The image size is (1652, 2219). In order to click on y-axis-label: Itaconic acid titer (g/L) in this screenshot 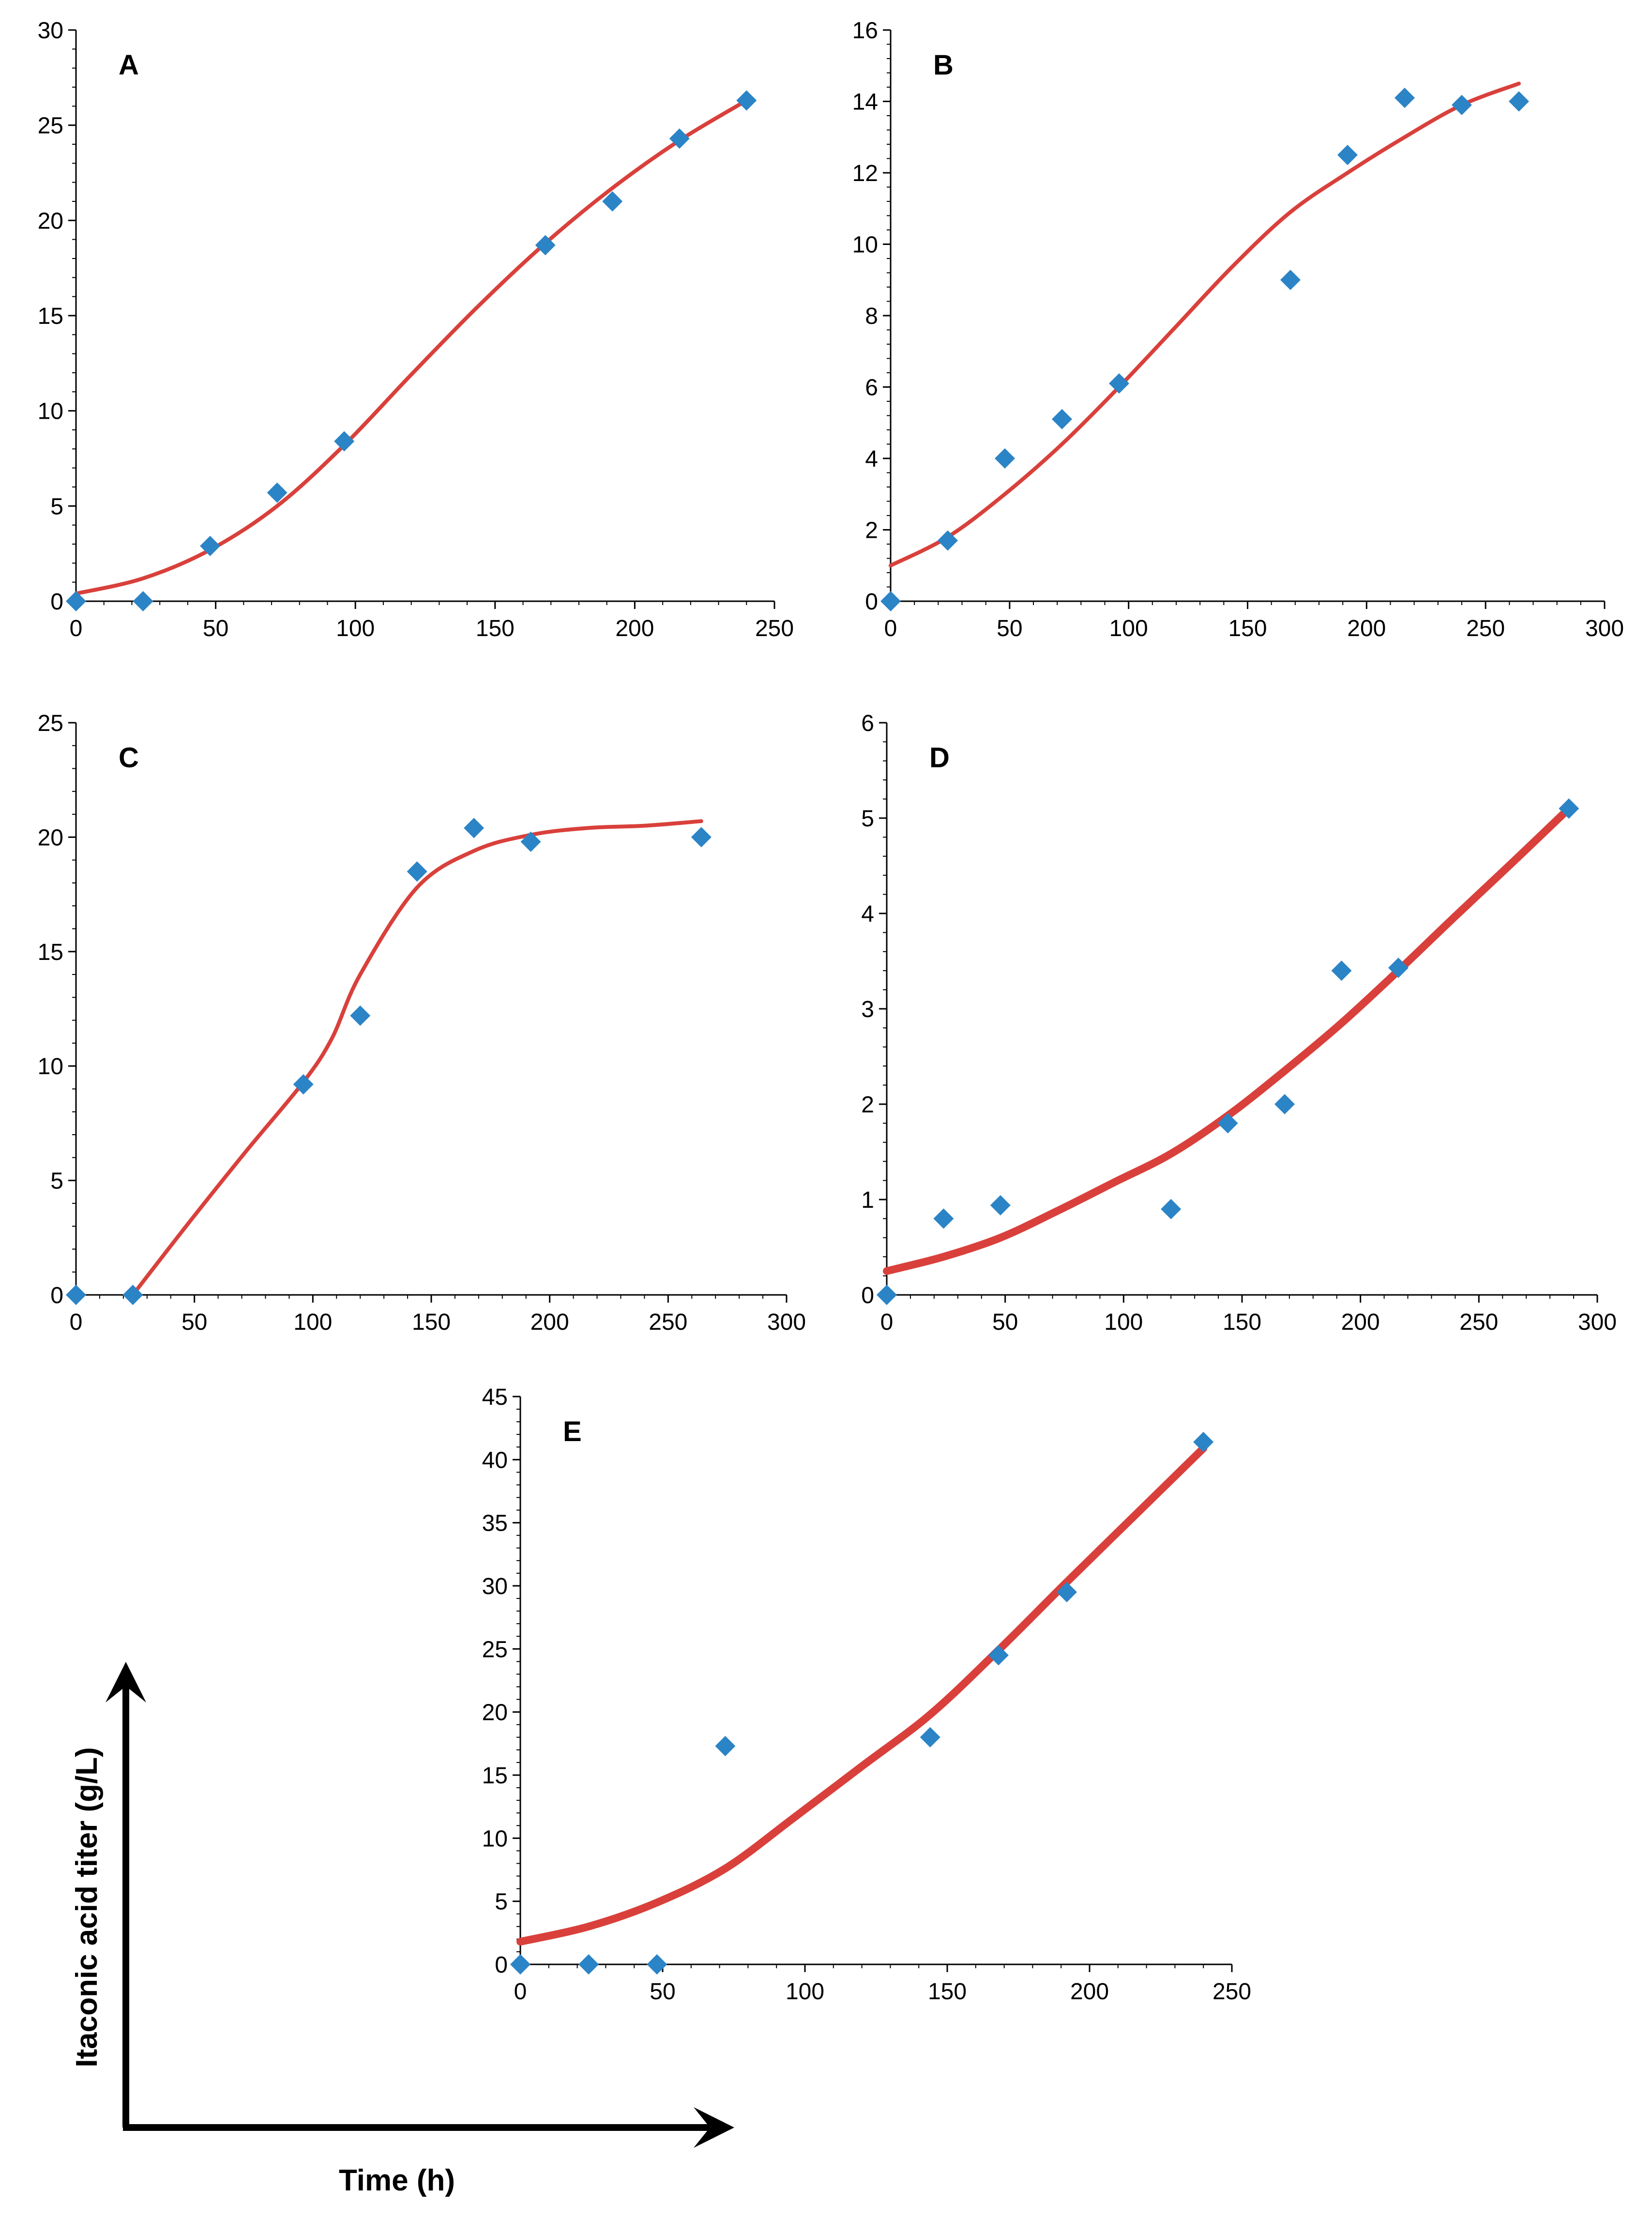, I will do `click(87, 1907)`.